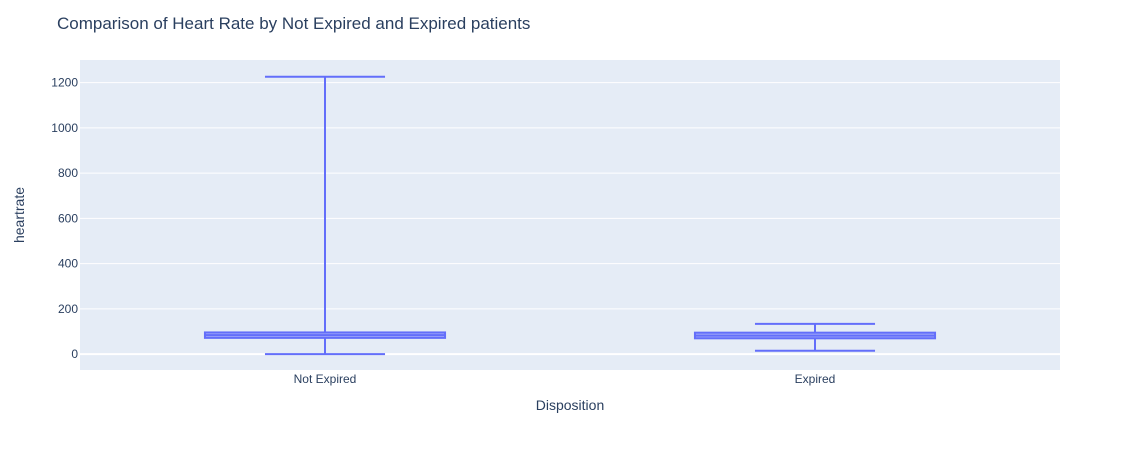 Image resolution: width=1140 pixels, height=450 pixels. I want to click on y-tick-label-1000: 1000, so click(64, 128).